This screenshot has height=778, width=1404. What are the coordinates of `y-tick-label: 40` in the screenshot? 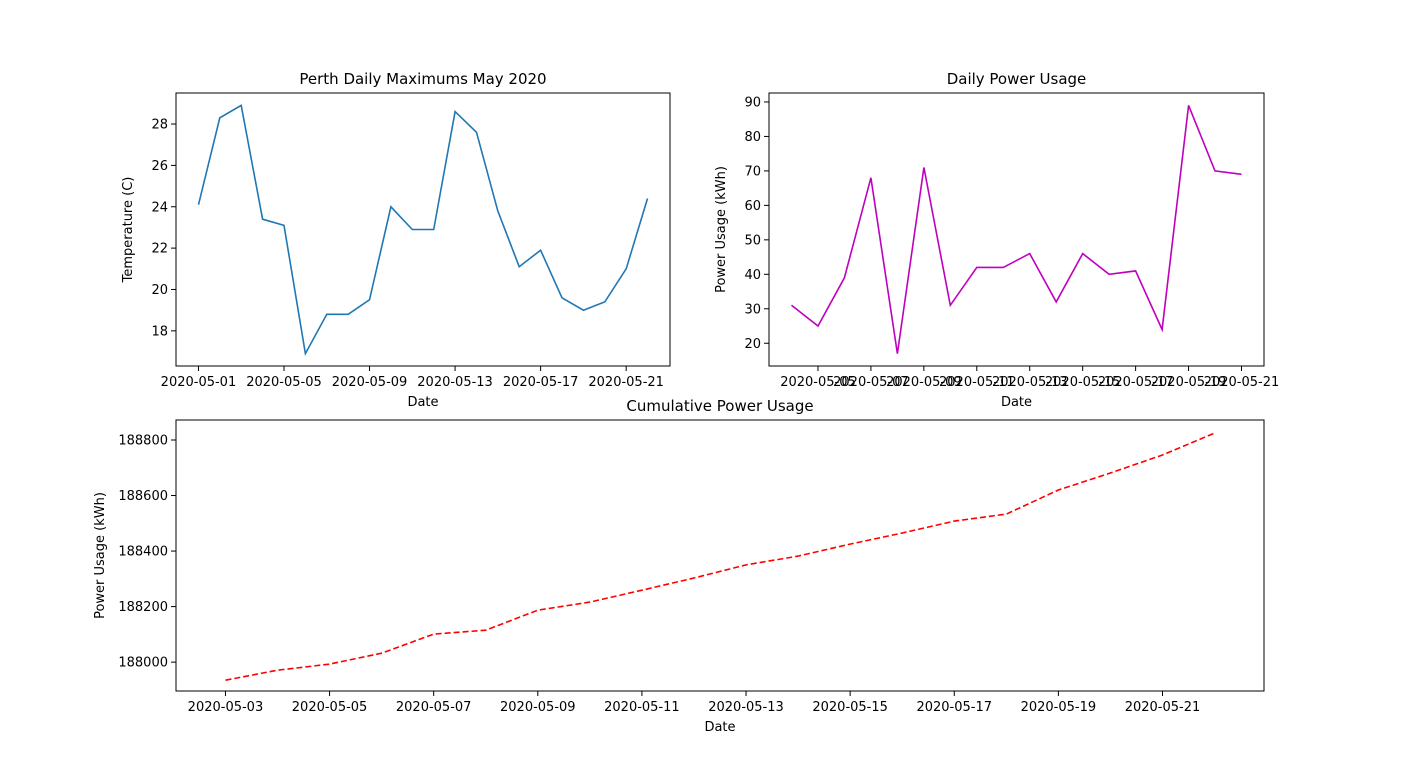 It's located at (752, 275).